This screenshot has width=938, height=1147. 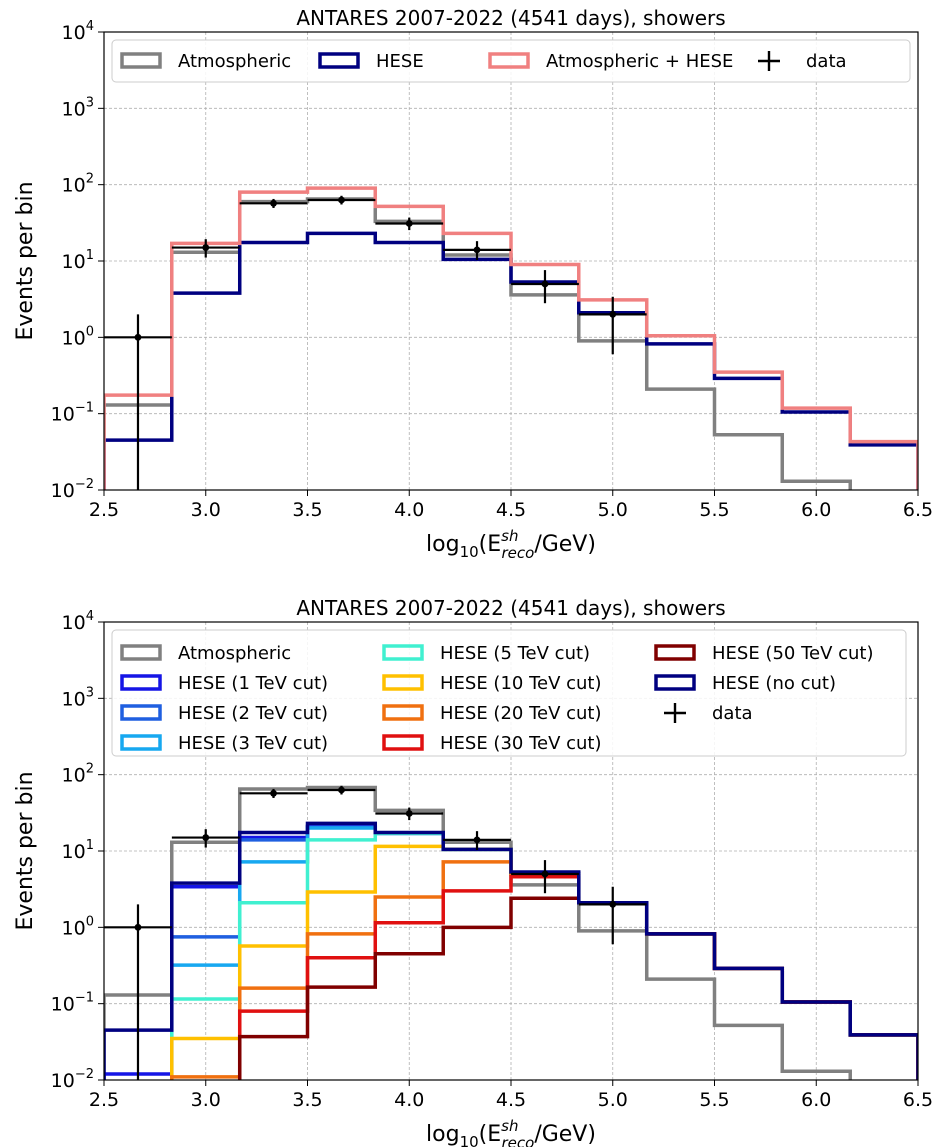 I want to click on legend-label: HESE, so click(x=400, y=61).